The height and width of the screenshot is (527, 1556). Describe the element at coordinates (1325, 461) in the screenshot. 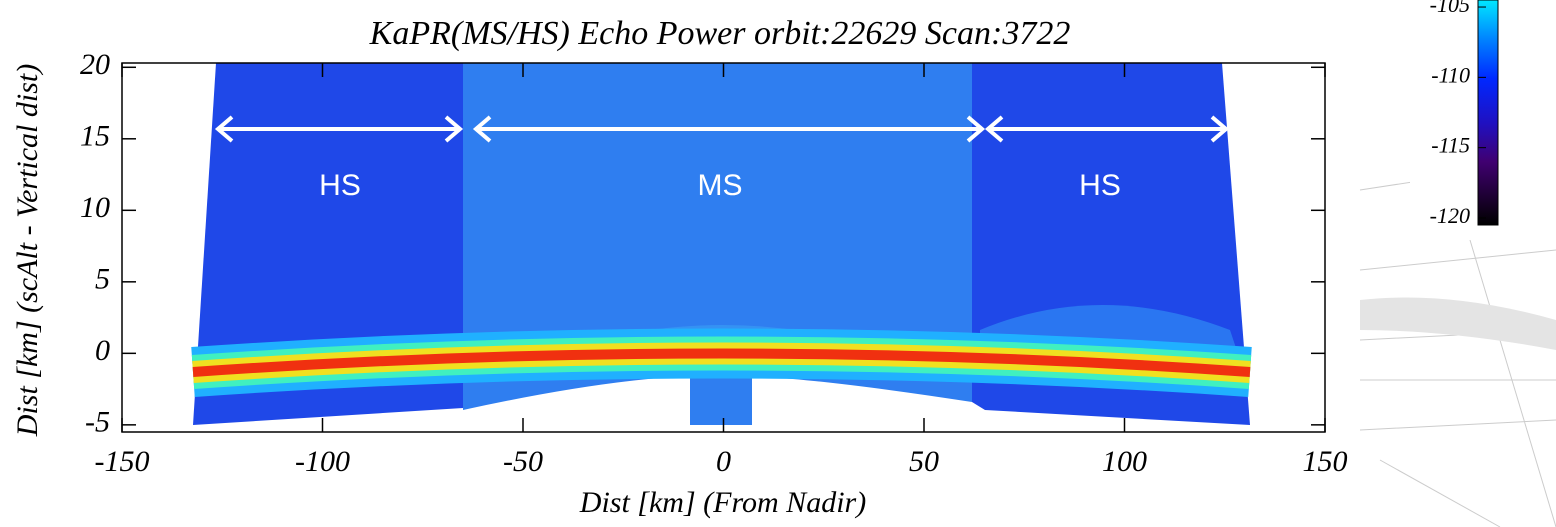

I see `x-tick-label: 150` at that location.